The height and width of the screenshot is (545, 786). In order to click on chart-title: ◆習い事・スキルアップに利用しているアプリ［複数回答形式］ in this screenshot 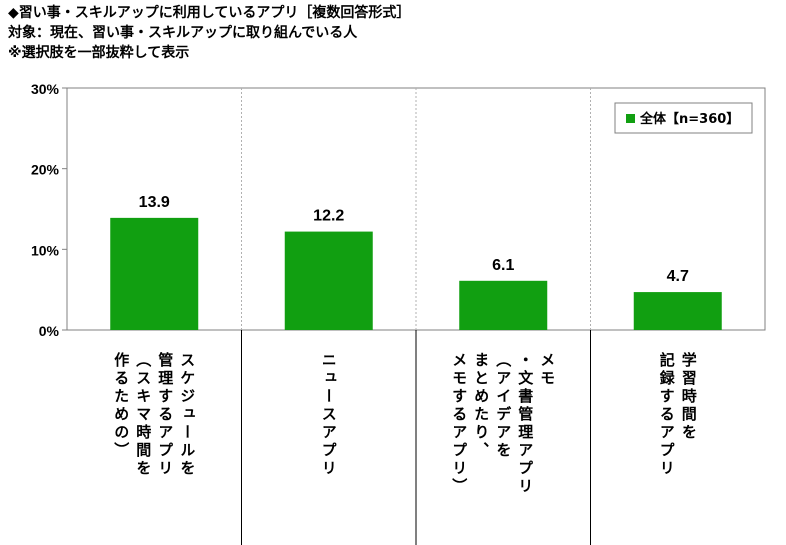, I will do `click(209, 13)`.